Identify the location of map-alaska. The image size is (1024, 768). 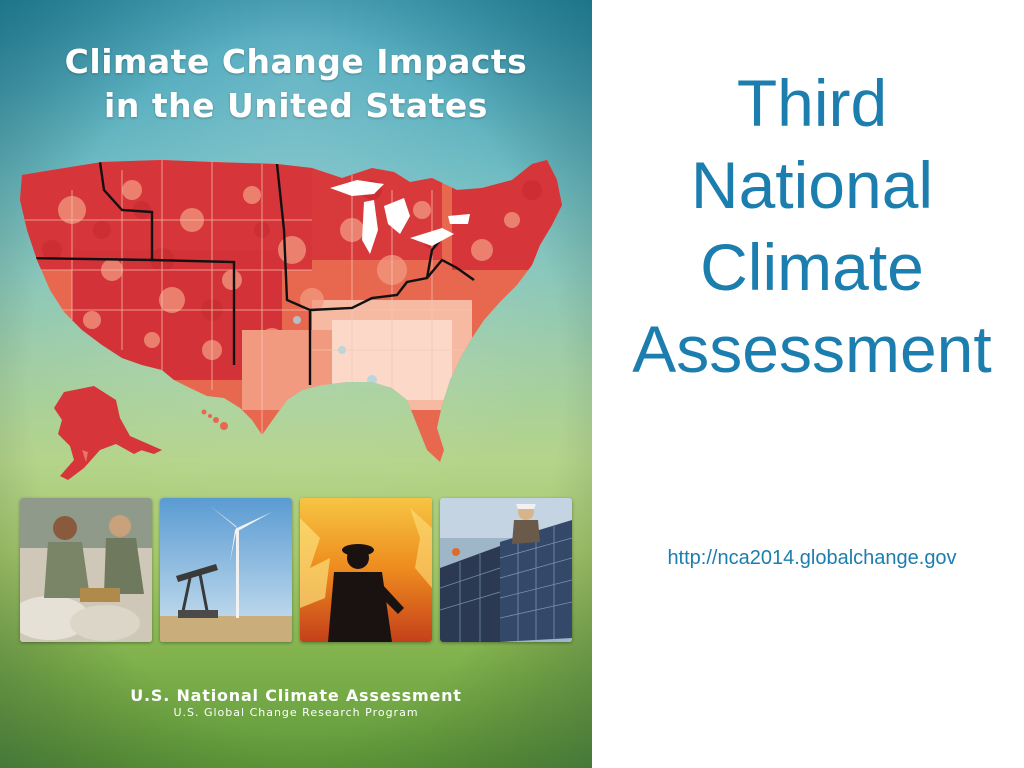
(108, 433).